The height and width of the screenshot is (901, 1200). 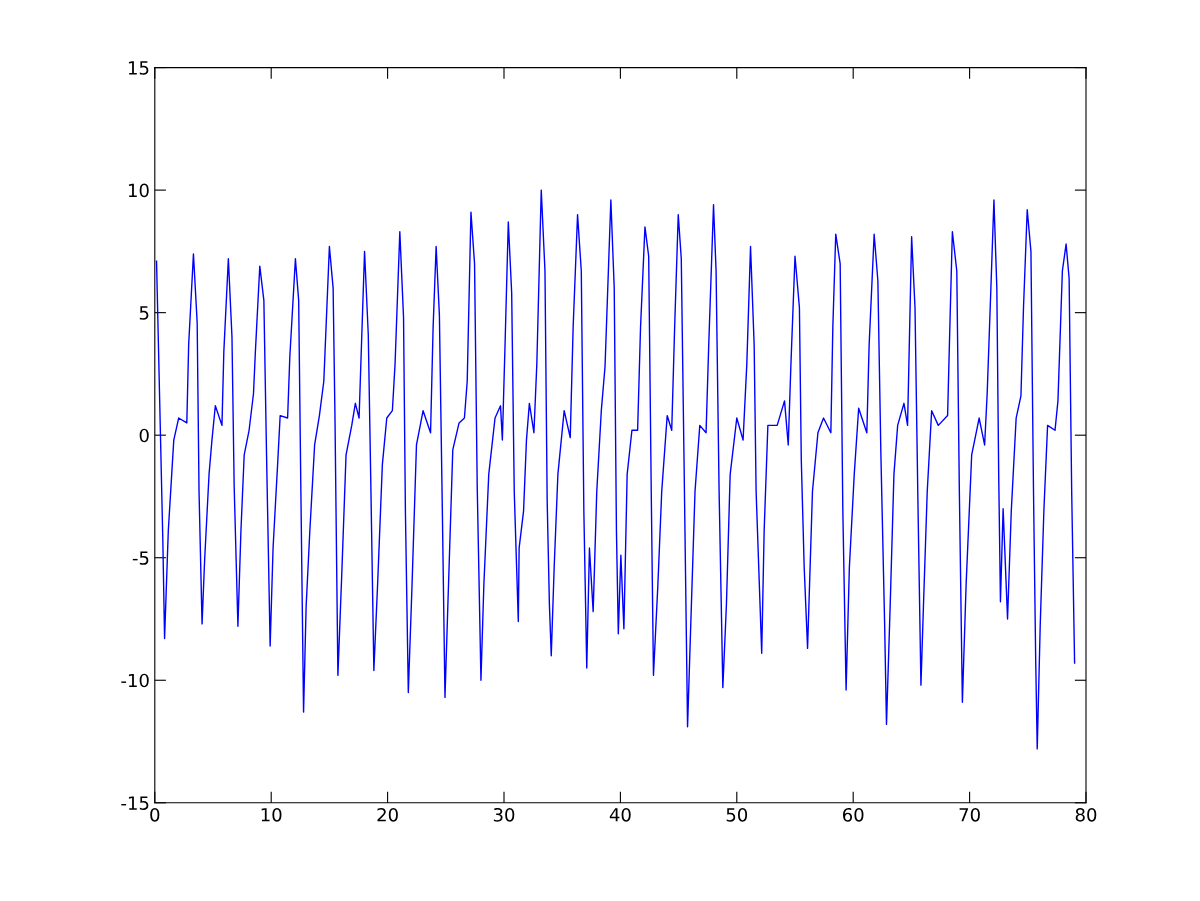 I want to click on x-tick-label: 30, so click(x=504, y=814).